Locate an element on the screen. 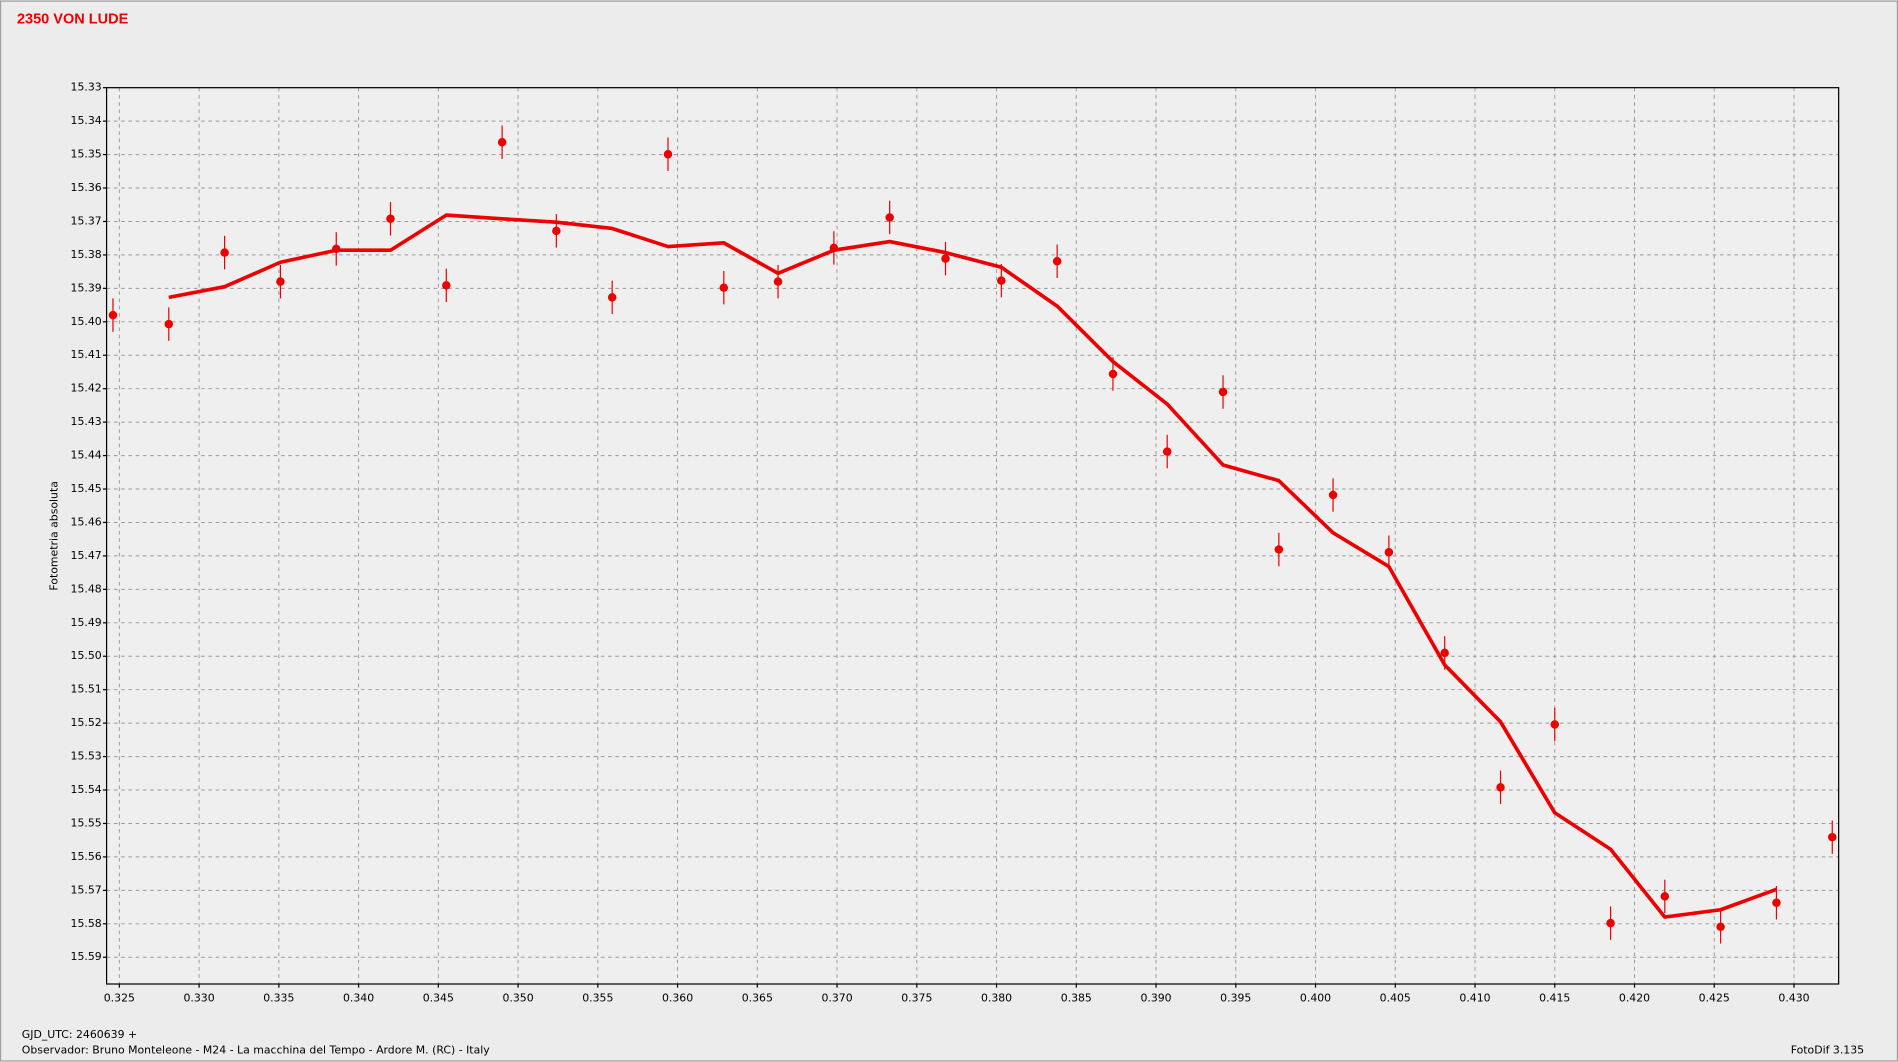 Image resolution: width=1898 pixels, height=1062 pixels. y-tick-label: 15.44 is located at coordinates (86, 455).